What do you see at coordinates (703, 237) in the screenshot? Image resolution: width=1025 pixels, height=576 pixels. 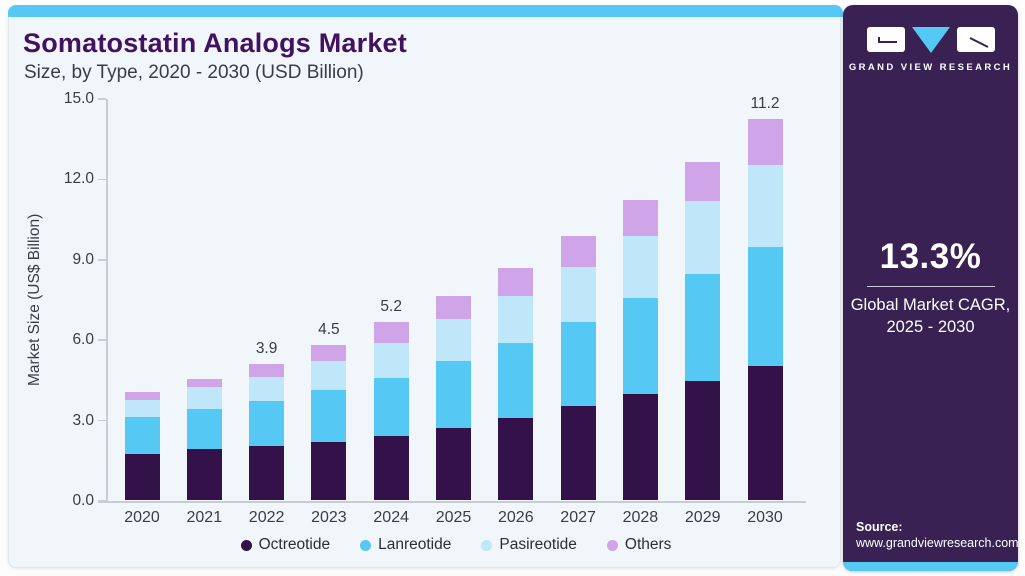 I see `bar-segment-pasireotide-2029` at bounding box center [703, 237].